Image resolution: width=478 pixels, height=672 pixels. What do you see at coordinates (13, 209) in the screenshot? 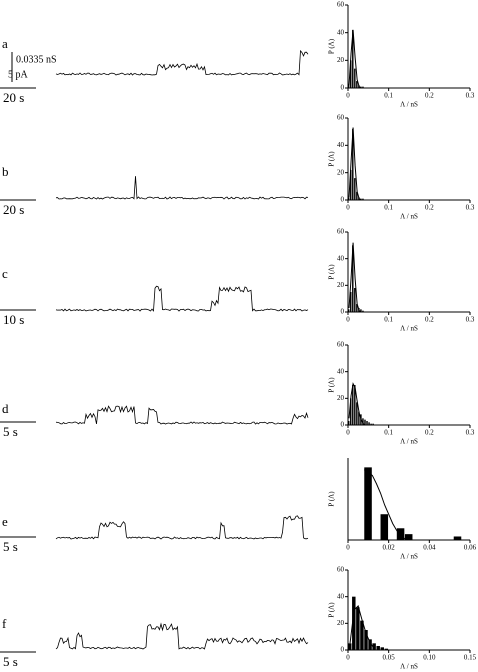
I see `time-scale-label: 20 s` at bounding box center [13, 209].